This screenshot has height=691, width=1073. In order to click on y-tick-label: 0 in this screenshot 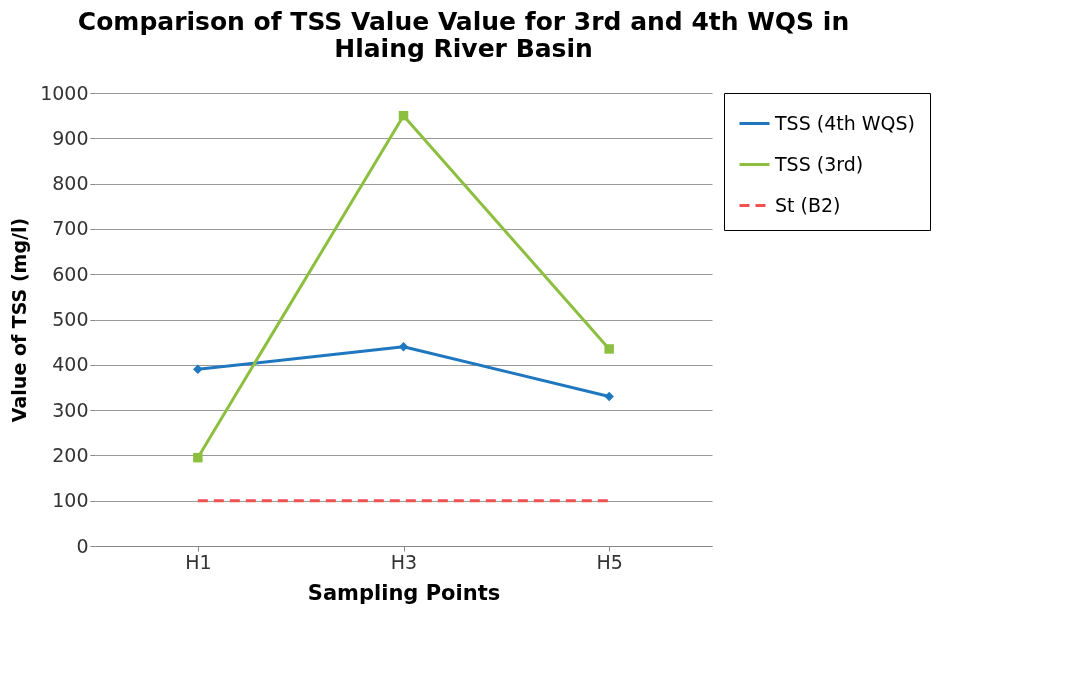, I will do `click(82, 545)`.